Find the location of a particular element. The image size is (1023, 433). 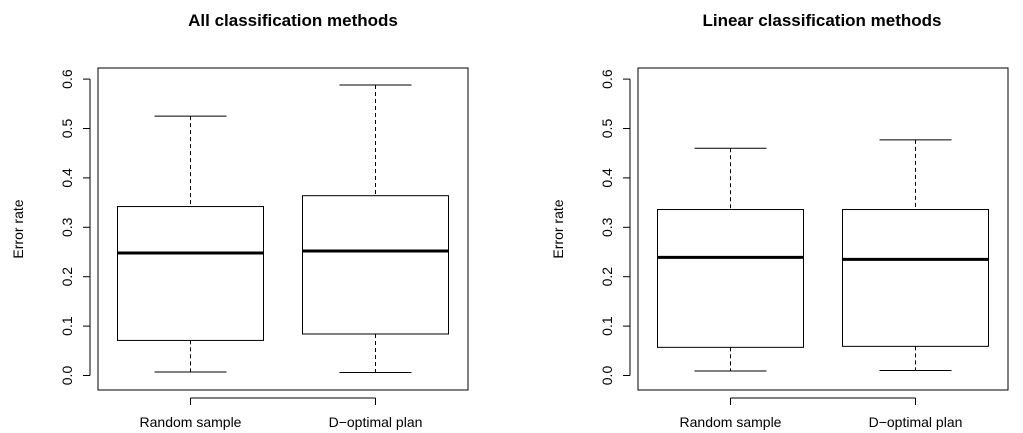

chart-title: Linear classification methods is located at coordinates (821, 20).